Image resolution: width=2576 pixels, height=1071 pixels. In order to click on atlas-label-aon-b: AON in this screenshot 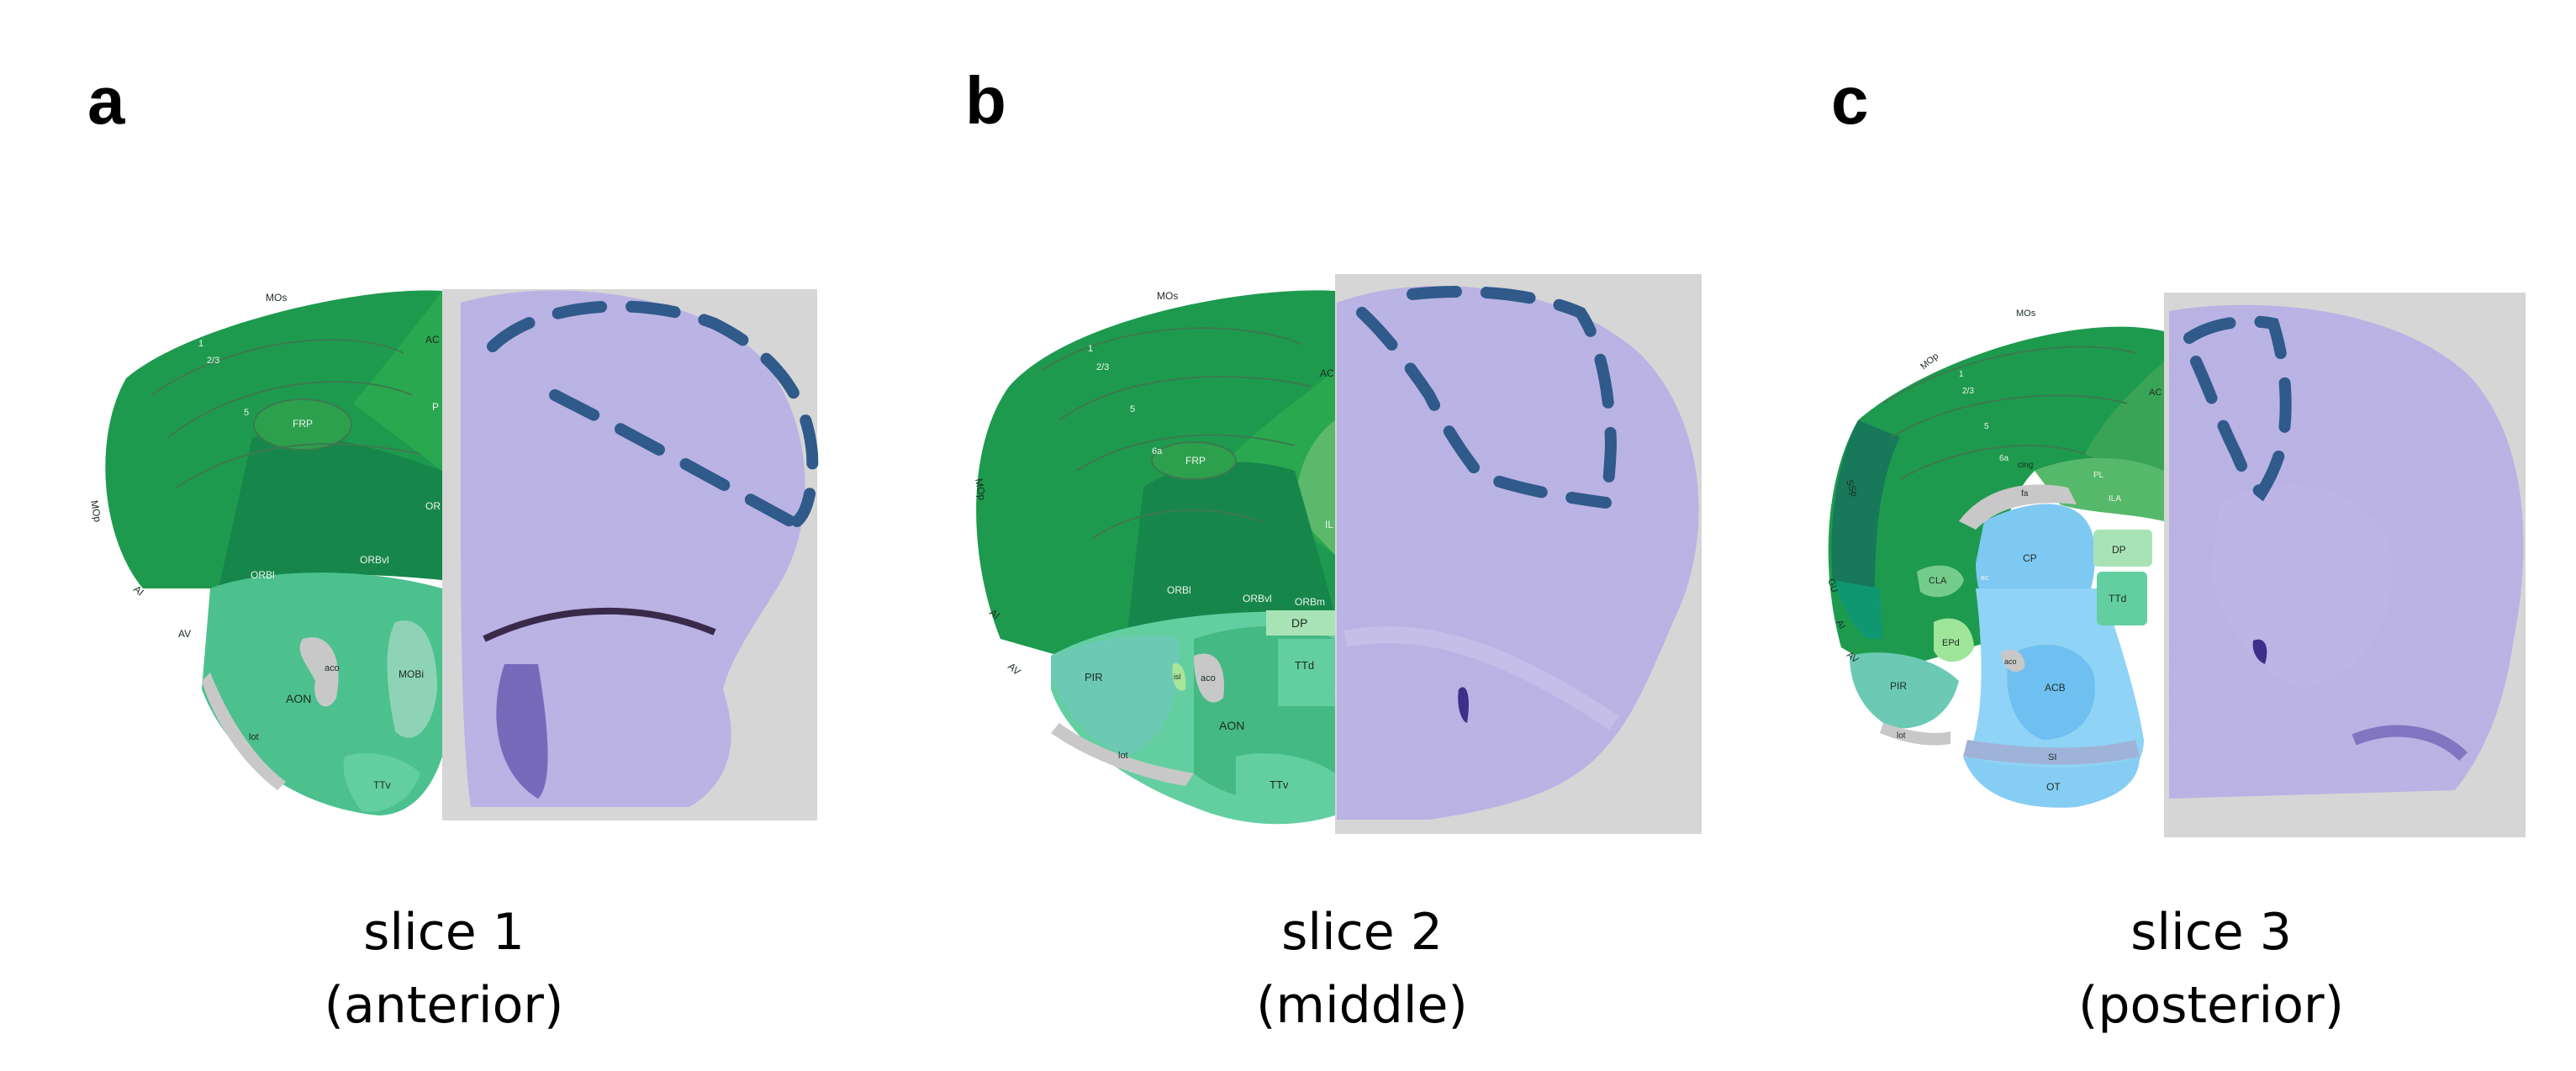, I will do `click(1231, 725)`.